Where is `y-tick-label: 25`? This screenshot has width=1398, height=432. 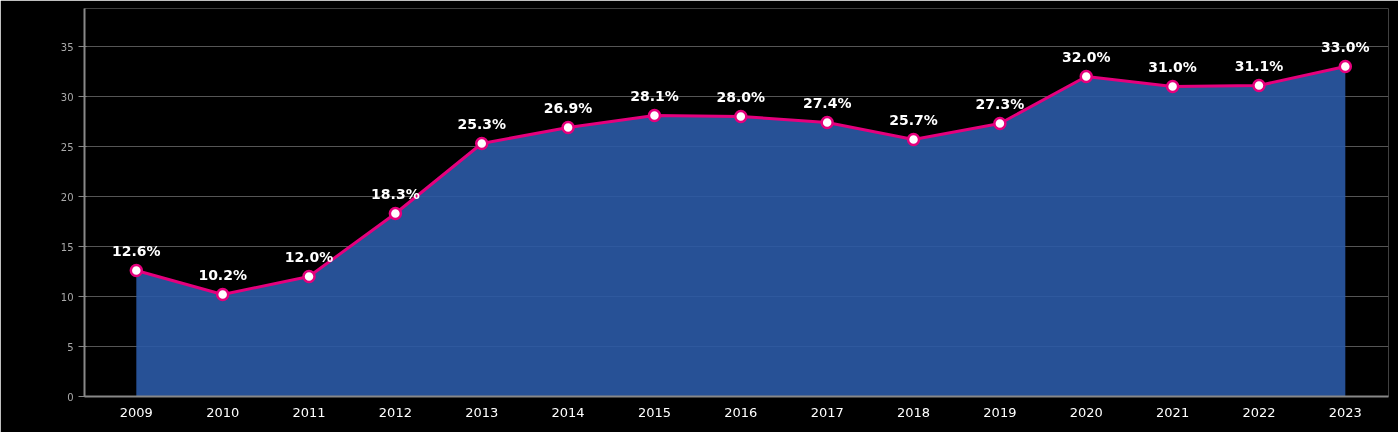
y-tick-label: 25 is located at coordinates (67, 147).